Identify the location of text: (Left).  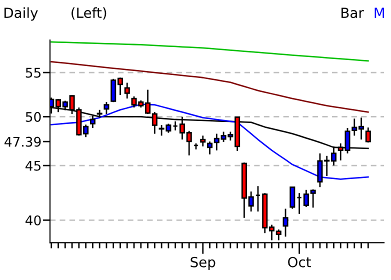
(89, 13).